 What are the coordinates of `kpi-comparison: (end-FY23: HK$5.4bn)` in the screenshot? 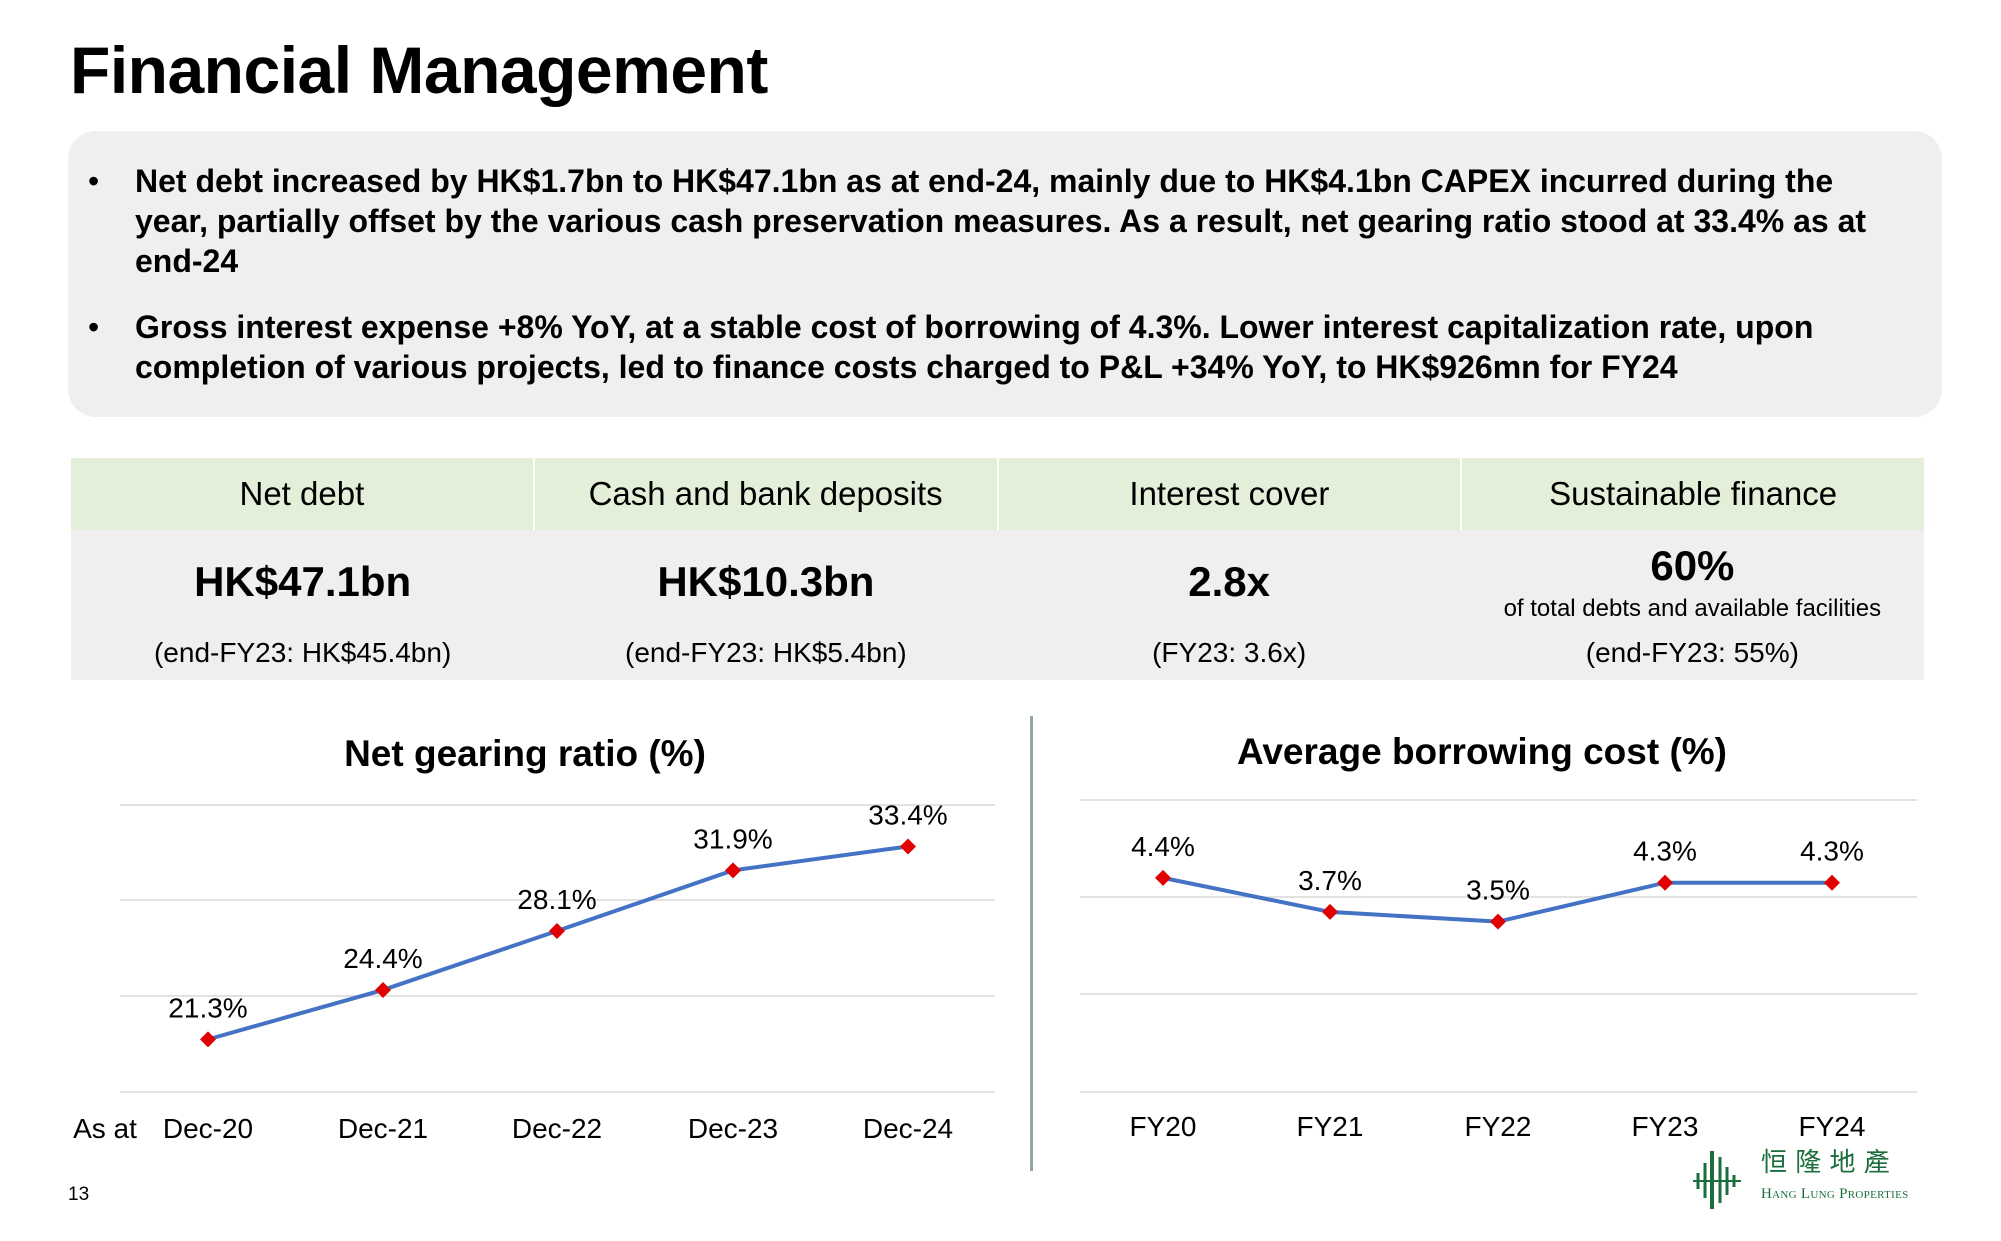 It's located at (766, 652).